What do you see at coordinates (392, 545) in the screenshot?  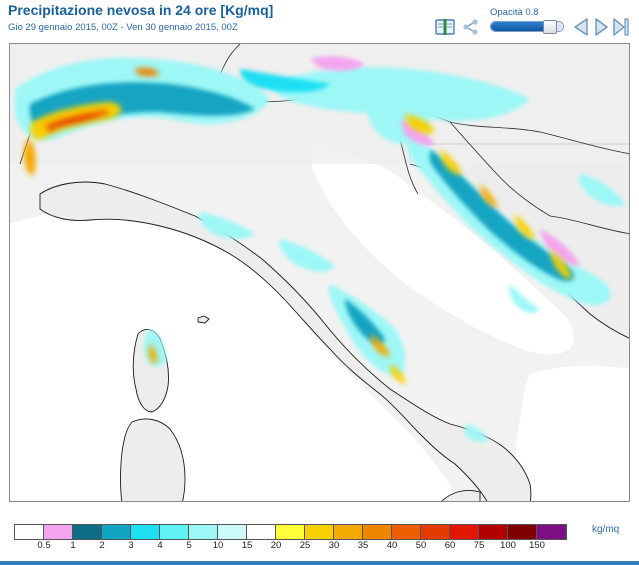 I see `legend-label: 40` at bounding box center [392, 545].